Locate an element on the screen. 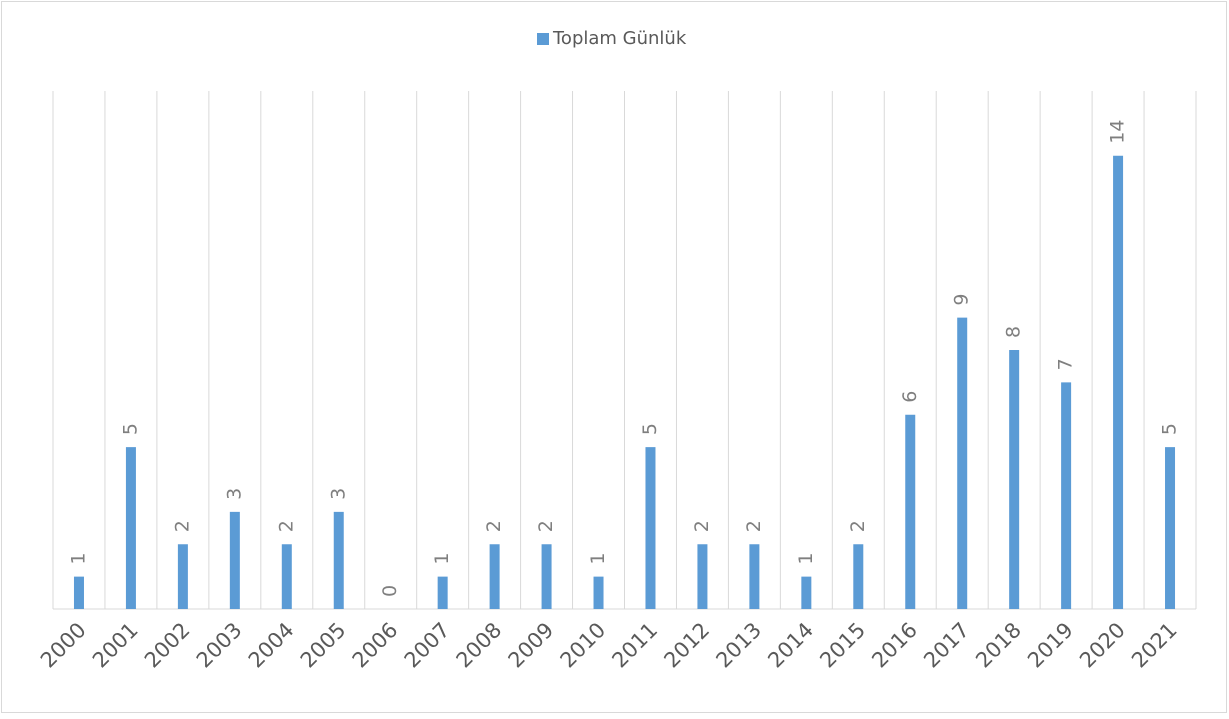 The width and height of the screenshot is (1229, 719). data-label: 9 is located at coordinates (962, 300).